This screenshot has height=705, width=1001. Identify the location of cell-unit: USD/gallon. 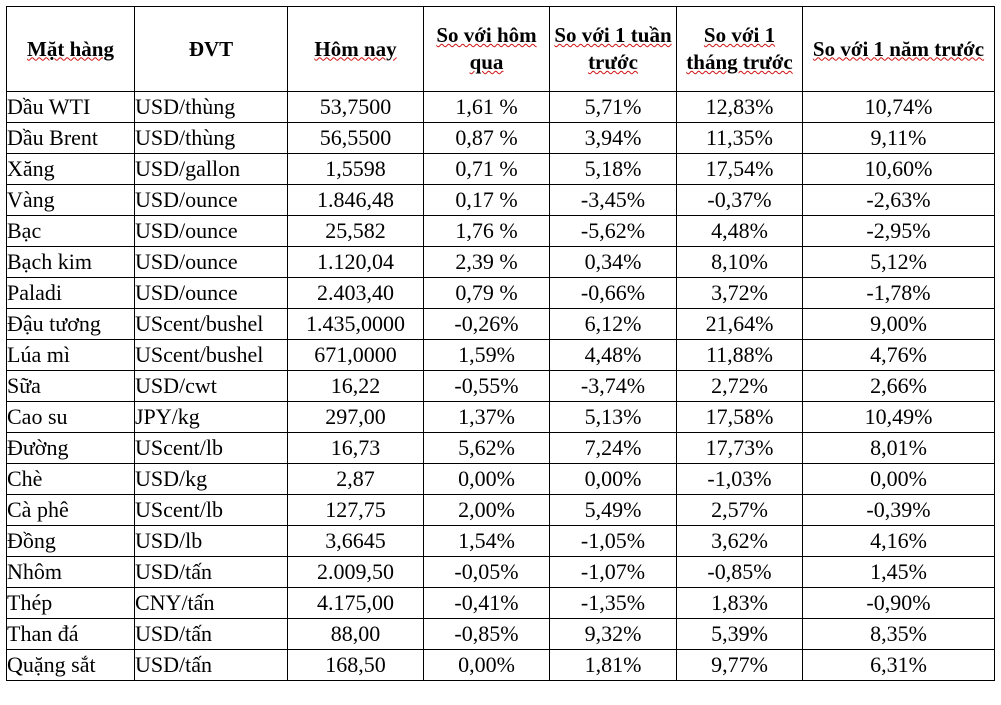
(211, 169).